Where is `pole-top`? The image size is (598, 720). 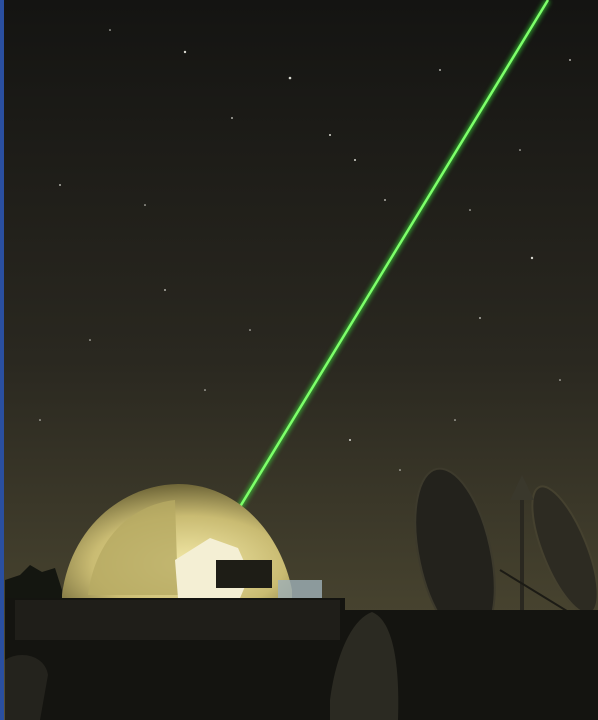 pole-top is located at coordinates (522, 487).